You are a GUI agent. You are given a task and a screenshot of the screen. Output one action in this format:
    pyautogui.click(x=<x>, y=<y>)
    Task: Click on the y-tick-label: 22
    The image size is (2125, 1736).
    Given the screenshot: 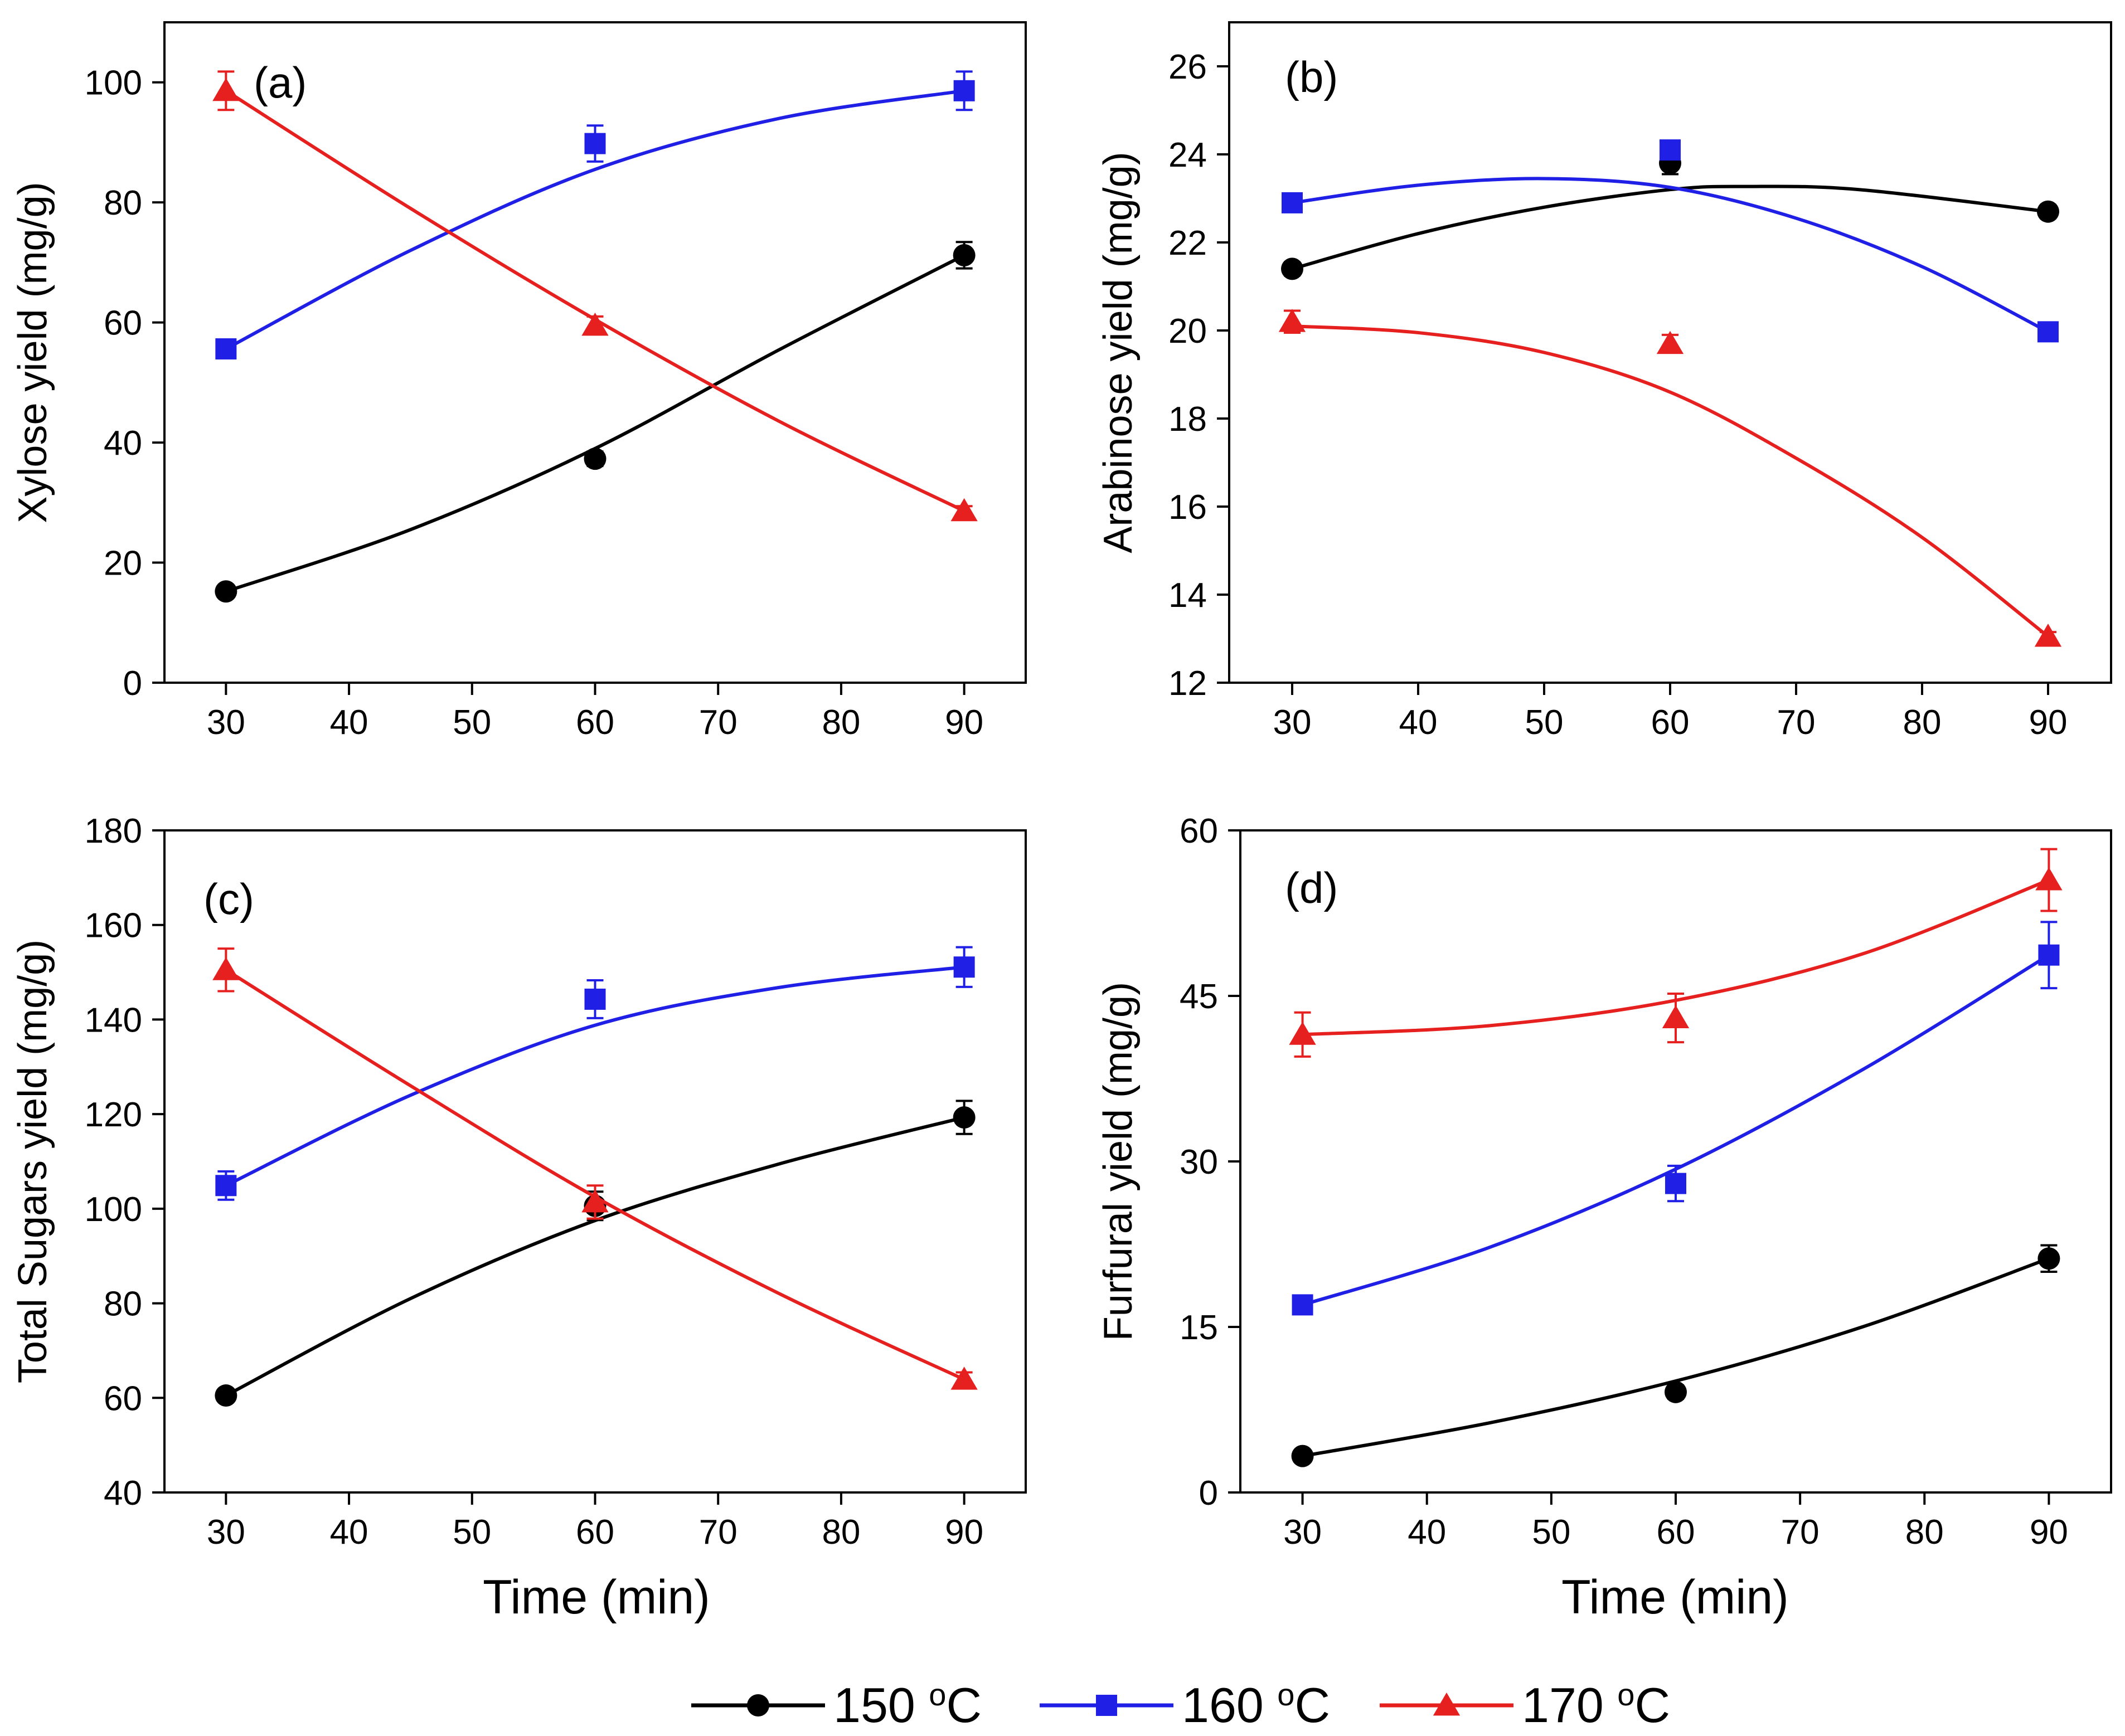 What is the action you would take?
    pyautogui.click(x=1188, y=243)
    